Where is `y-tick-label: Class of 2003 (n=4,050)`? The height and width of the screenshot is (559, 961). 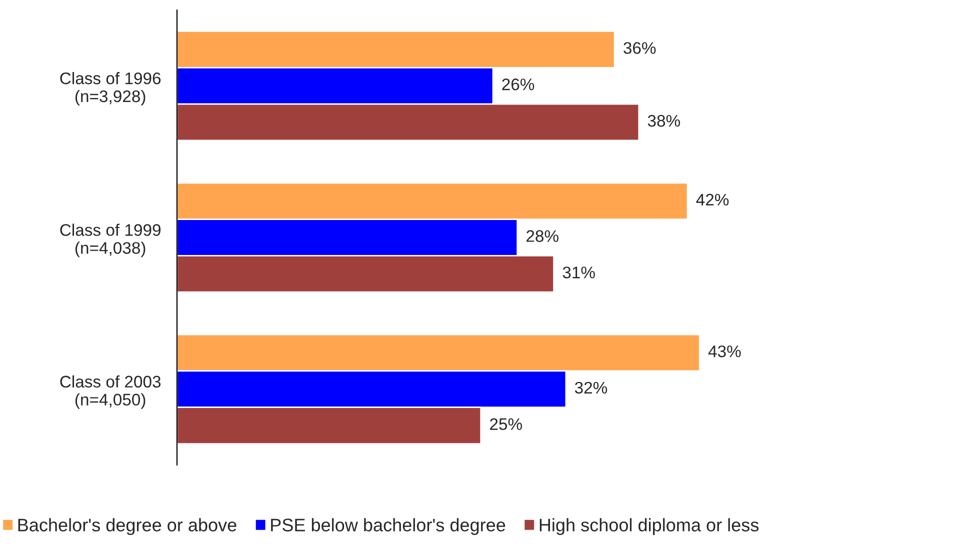 y-tick-label: Class of 2003 (n=4,050) is located at coordinates (110, 392).